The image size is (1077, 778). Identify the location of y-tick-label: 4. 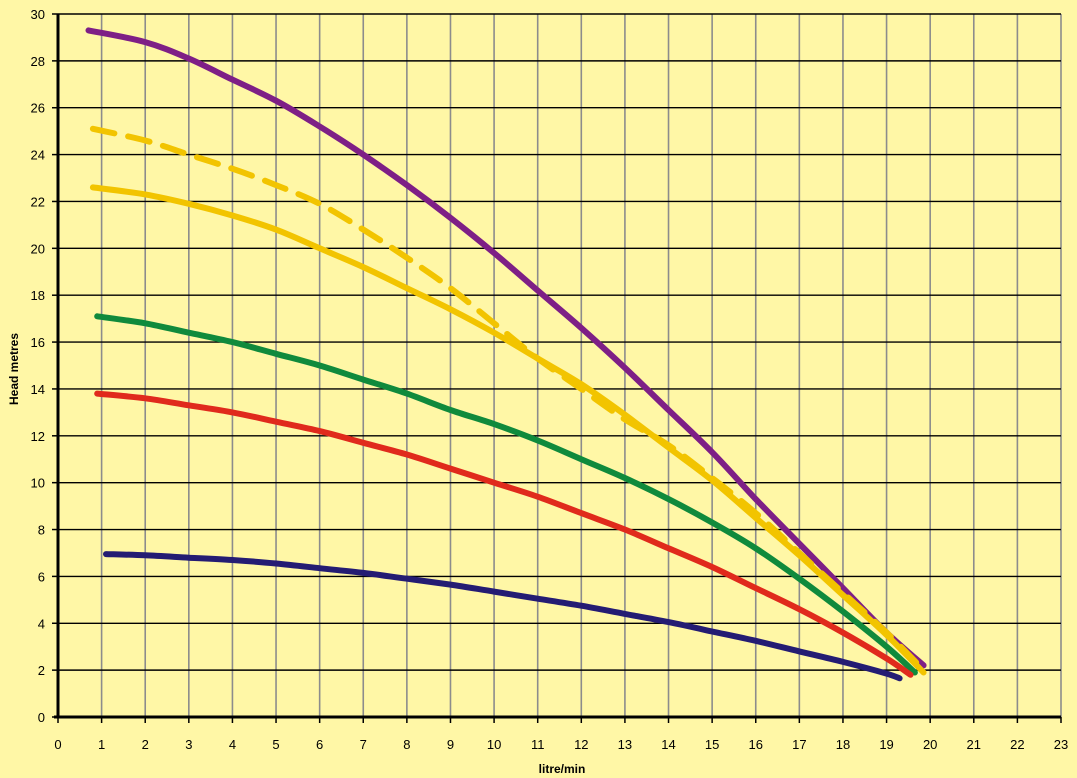
(41, 623).